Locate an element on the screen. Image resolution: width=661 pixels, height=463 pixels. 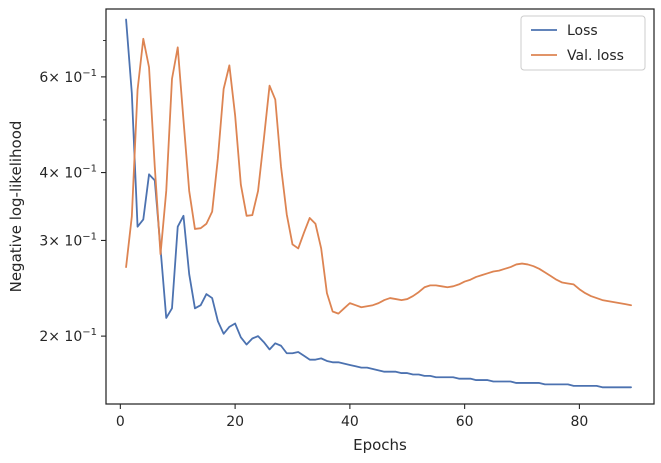
x-tick-label: 40 is located at coordinates (350, 422).